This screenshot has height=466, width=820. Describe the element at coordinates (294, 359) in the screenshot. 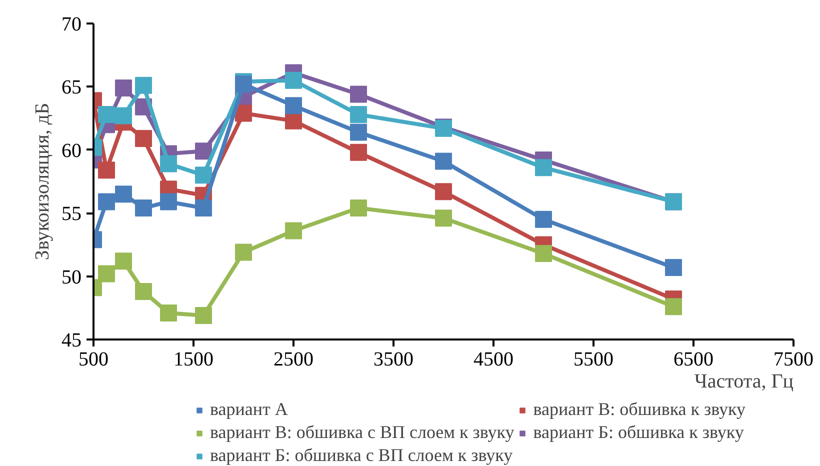

I see `x-tick-label: 2500` at that location.